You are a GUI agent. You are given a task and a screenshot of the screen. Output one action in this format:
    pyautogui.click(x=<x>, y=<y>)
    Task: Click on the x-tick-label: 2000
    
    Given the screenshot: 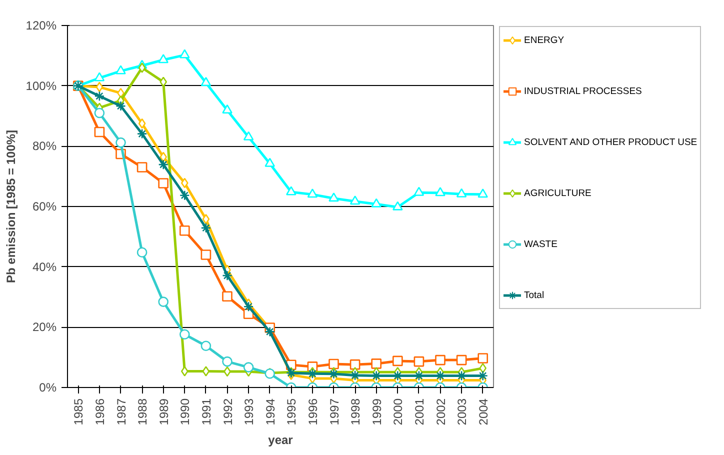 What is the action you would take?
    pyautogui.click(x=398, y=412)
    